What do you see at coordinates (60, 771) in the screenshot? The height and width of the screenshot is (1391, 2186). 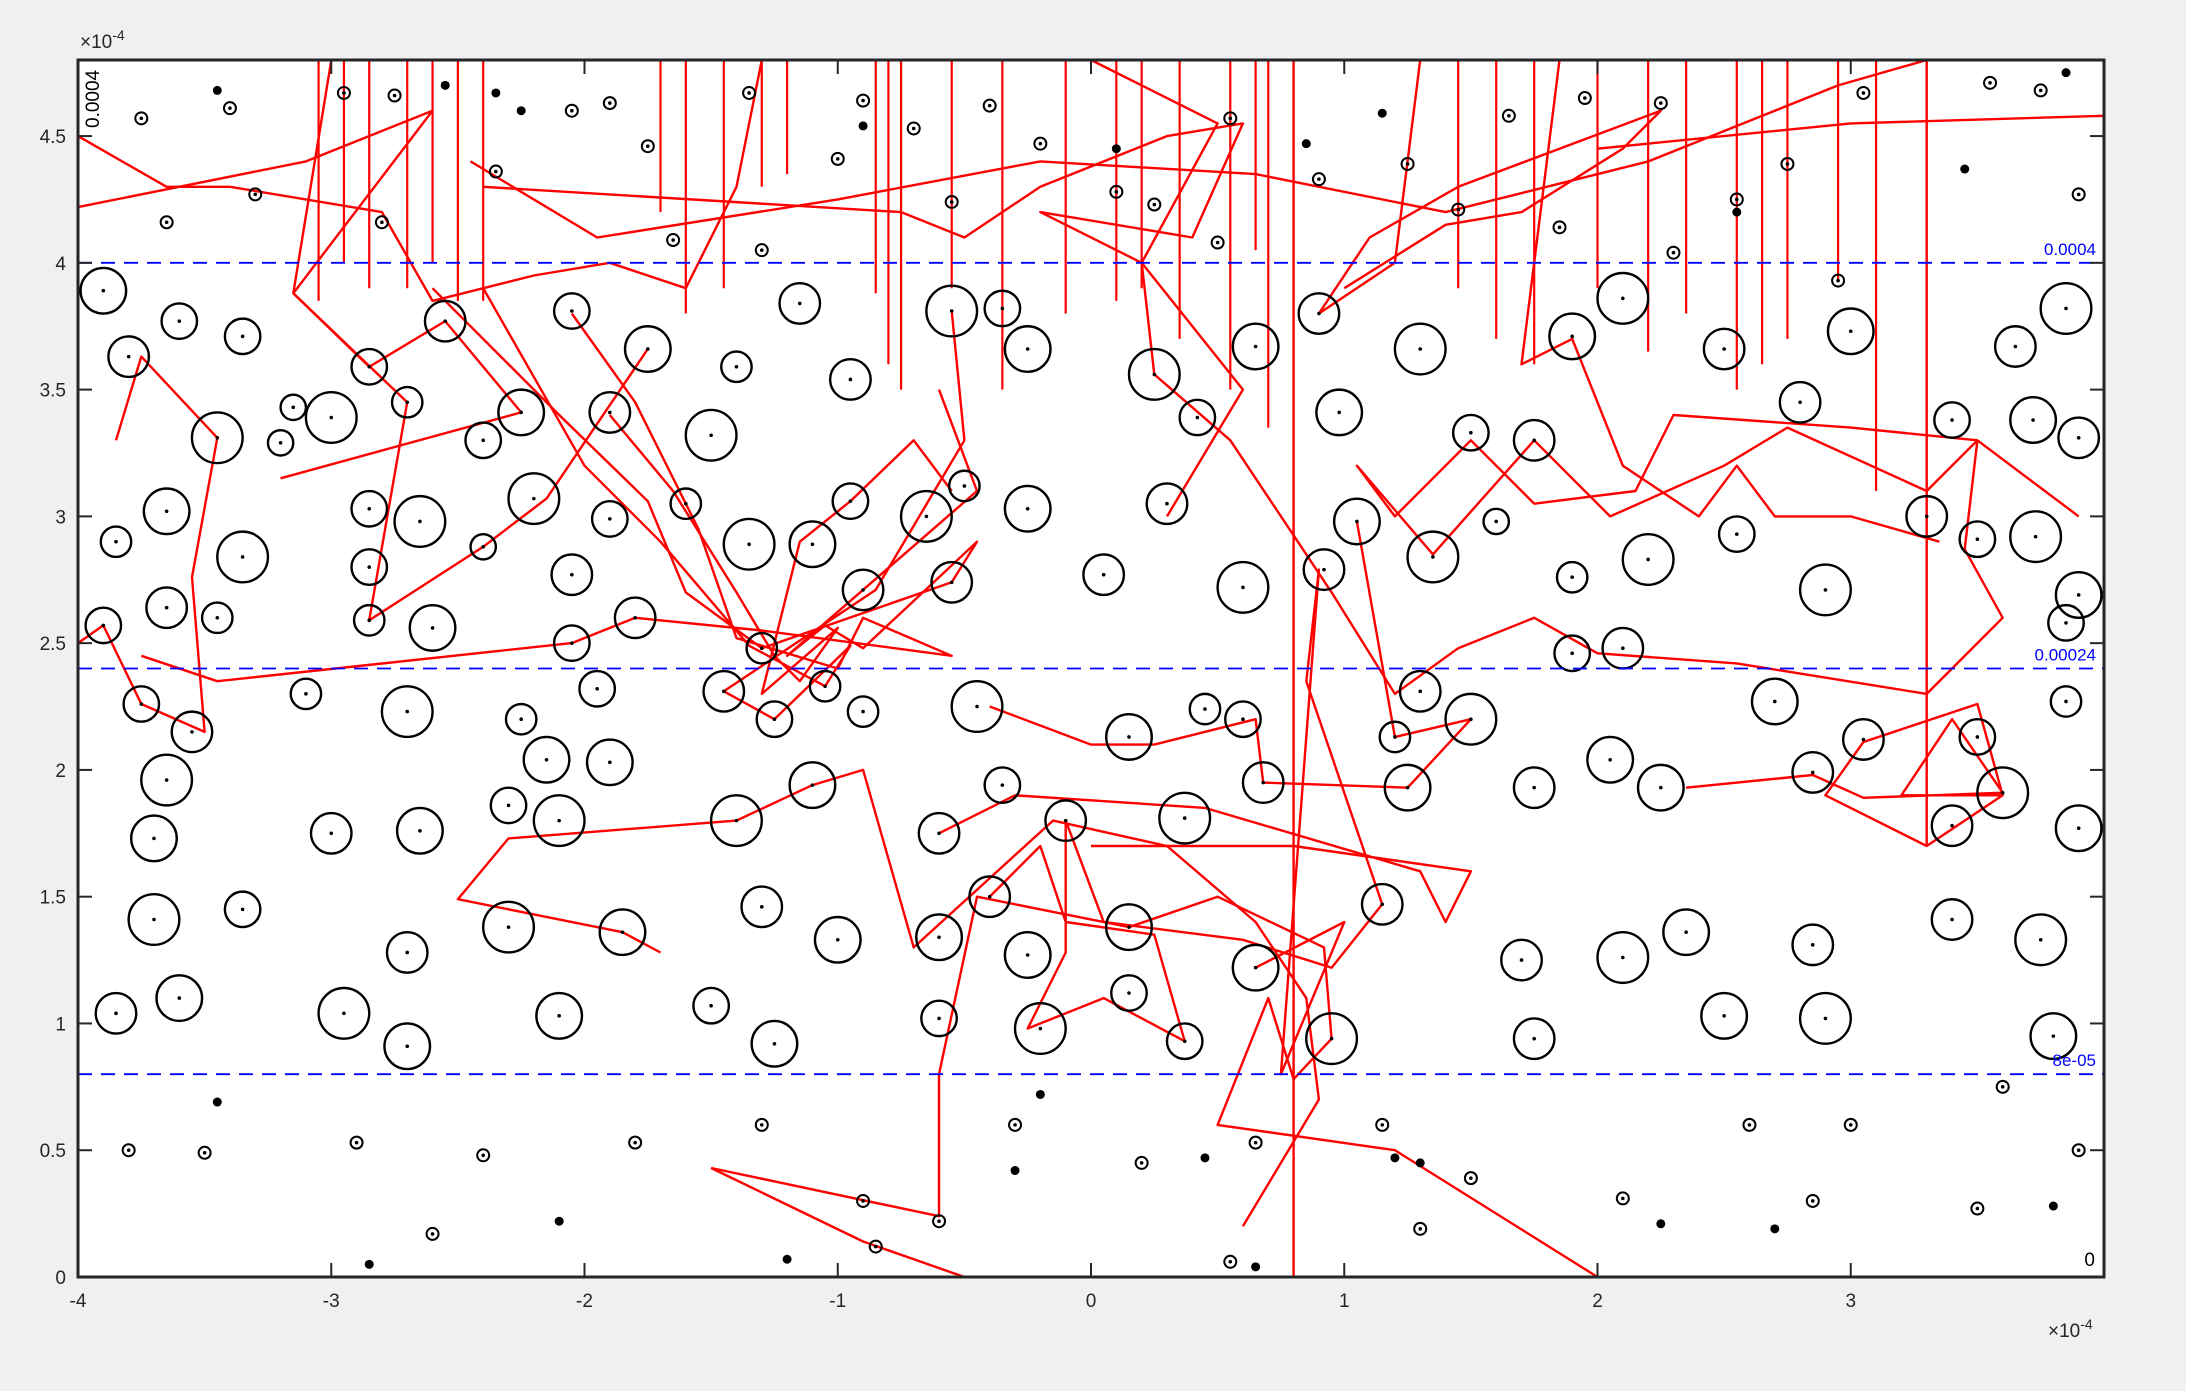 I see `y-tick-label: 2` at bounding box center [60, 771].